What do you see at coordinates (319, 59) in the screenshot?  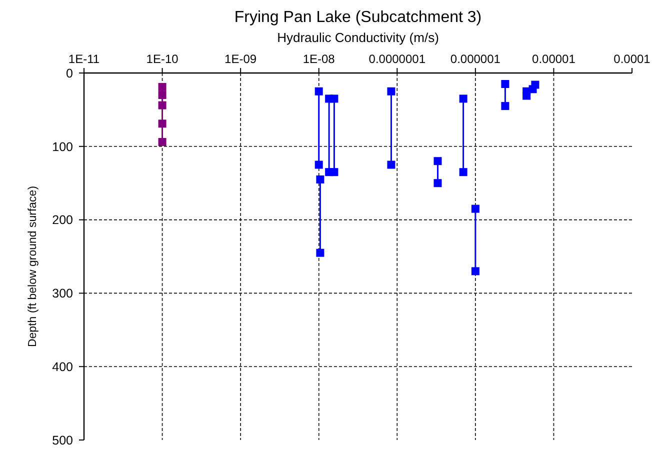 I see `x-tick-label: 1E-08` at bounding box center [319, 59].